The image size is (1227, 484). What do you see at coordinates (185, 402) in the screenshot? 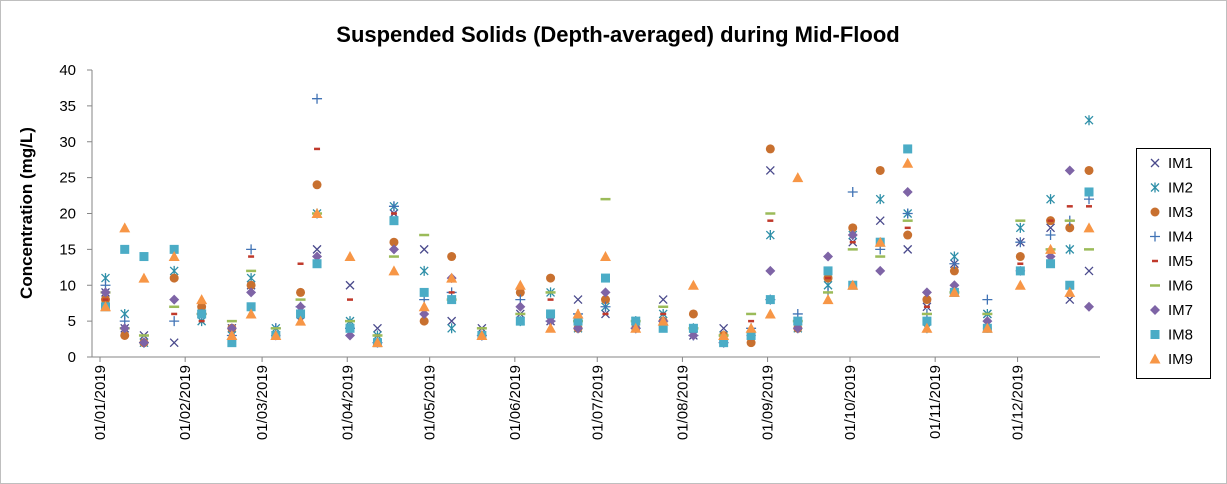
I see `x-tick-label: 01/02/2019` at bounding box center [185, 402].